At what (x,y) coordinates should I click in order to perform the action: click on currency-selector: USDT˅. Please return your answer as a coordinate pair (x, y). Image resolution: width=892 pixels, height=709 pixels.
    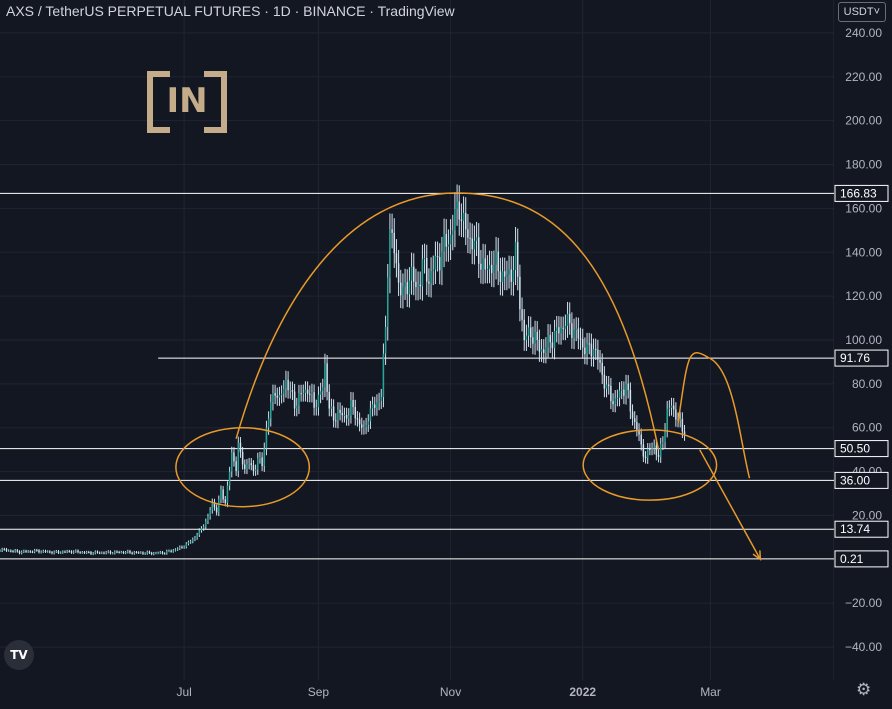
    Looking at the image, I should click on (861, 12).